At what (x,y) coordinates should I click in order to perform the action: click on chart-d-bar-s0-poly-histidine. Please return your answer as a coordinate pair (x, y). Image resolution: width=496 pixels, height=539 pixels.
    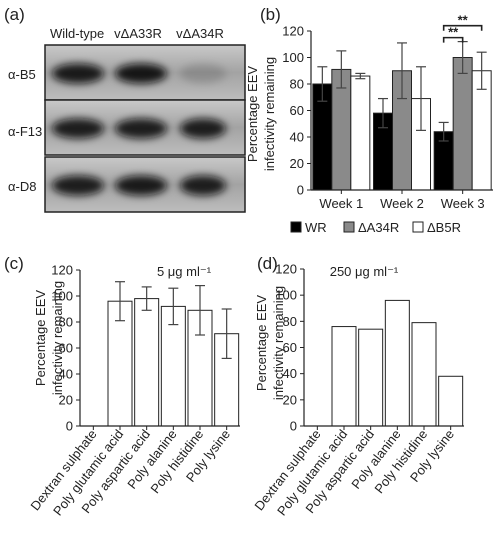
    Looking at the image, I should click on (424, 374).